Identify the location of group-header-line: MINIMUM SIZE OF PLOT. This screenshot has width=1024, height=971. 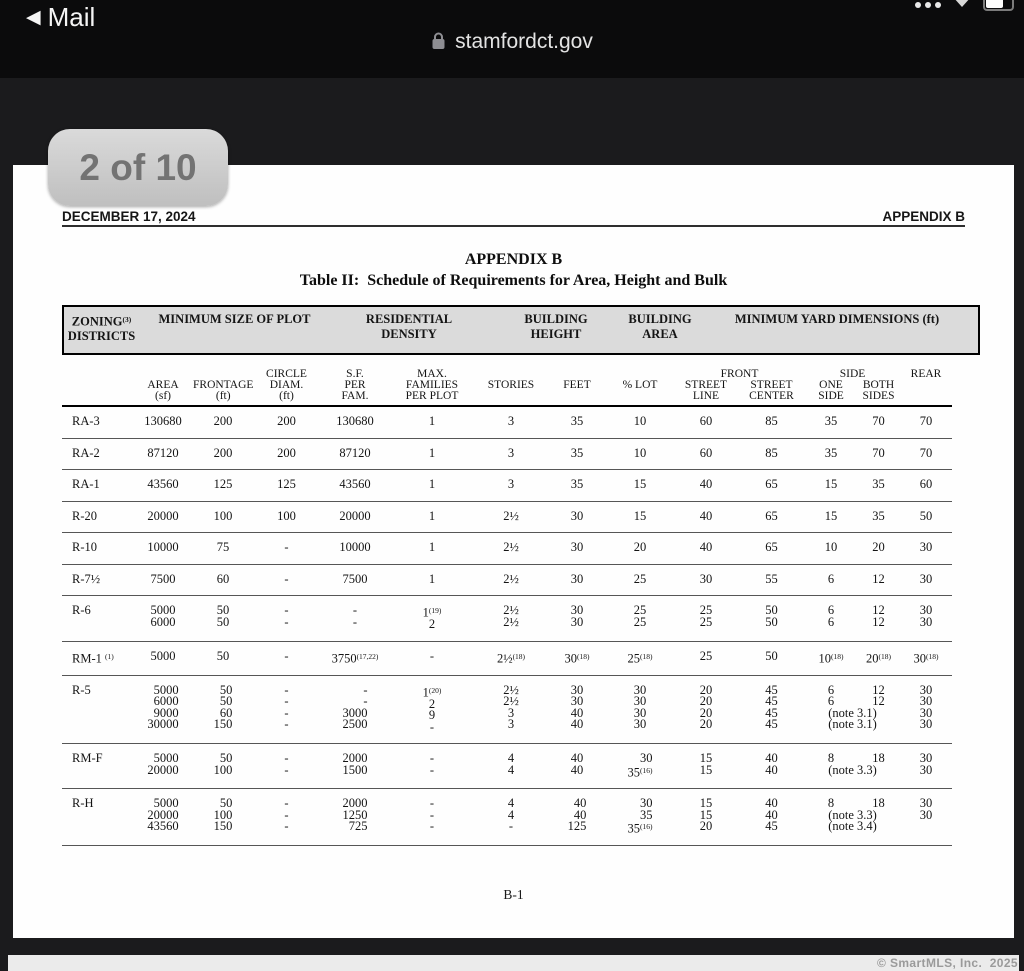
(234, 319).